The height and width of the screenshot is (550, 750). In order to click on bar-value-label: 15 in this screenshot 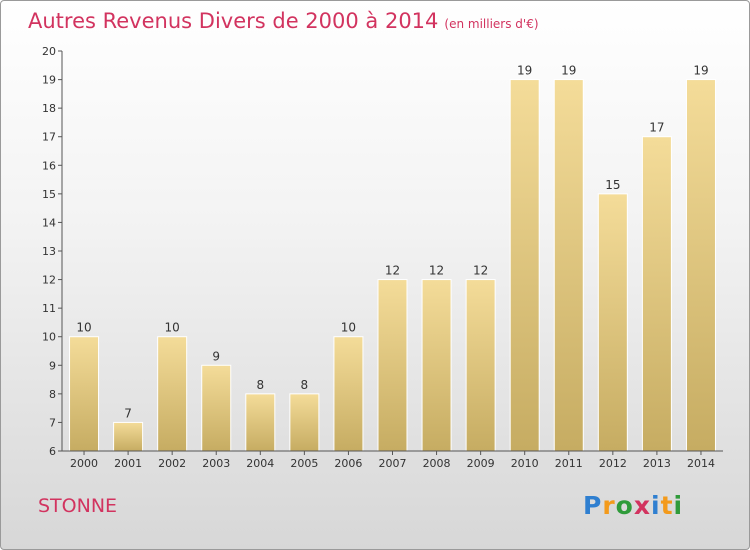, I will do `click(612, 185)`.